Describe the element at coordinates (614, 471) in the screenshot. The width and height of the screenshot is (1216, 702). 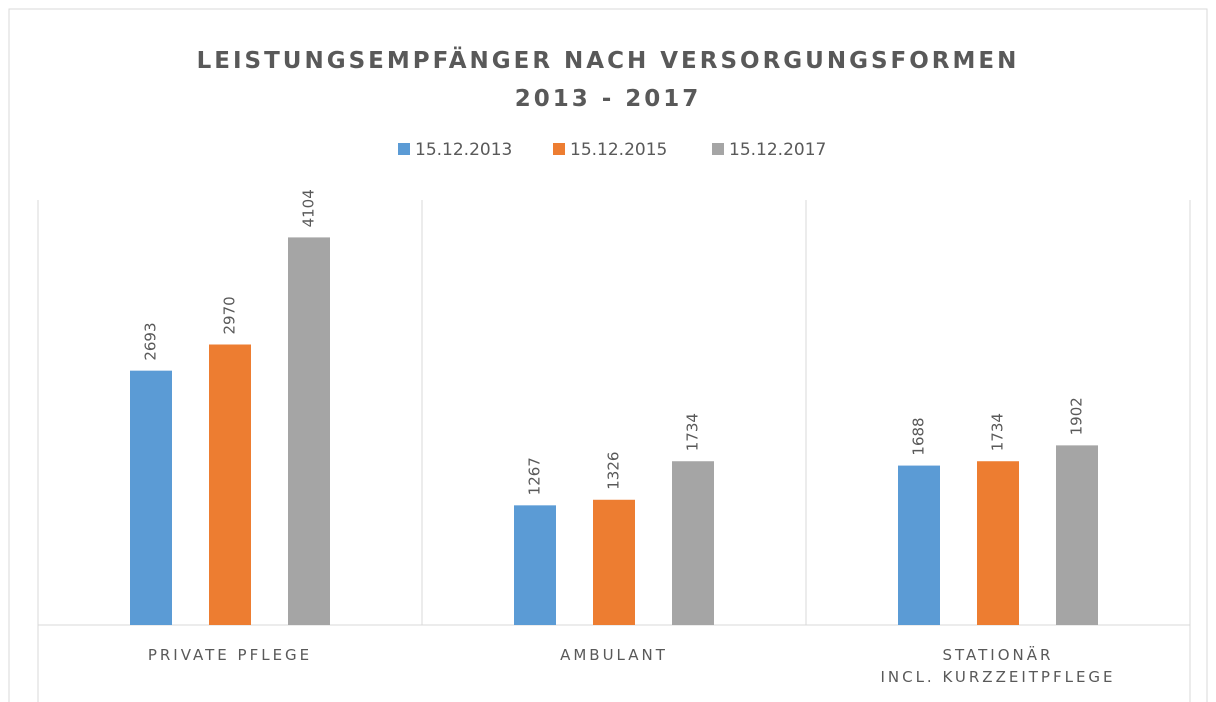
I see `data-label: 1326` at that location.